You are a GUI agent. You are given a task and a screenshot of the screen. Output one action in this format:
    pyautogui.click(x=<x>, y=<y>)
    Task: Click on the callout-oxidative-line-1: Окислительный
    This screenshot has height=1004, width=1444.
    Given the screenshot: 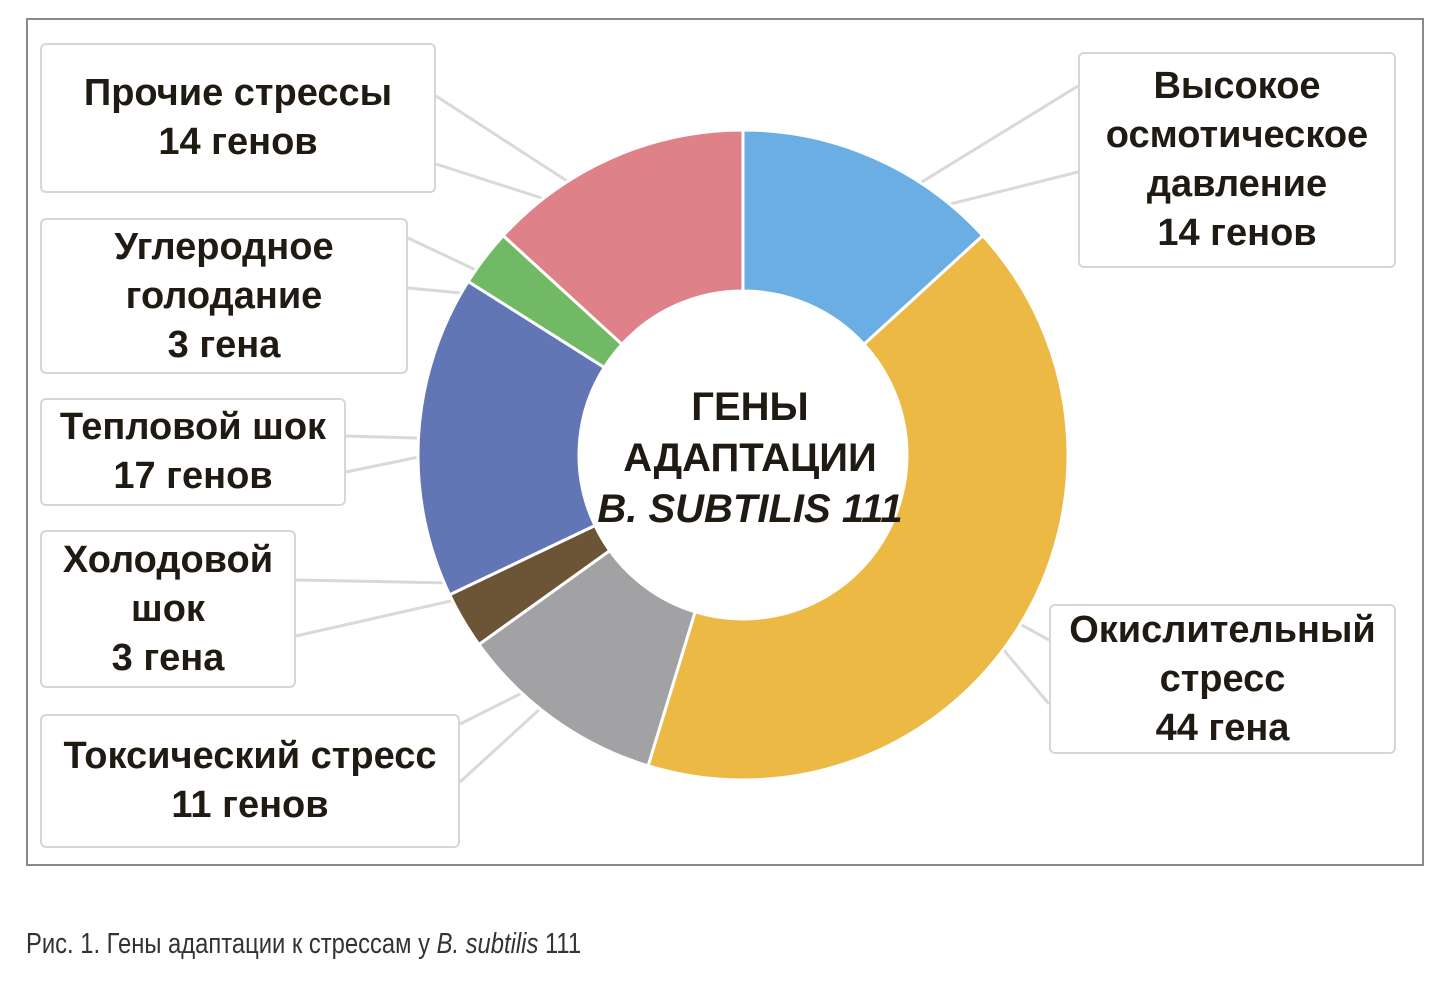 What is the action you would take?
    pyautogui.click(x=1222, y=629)
    